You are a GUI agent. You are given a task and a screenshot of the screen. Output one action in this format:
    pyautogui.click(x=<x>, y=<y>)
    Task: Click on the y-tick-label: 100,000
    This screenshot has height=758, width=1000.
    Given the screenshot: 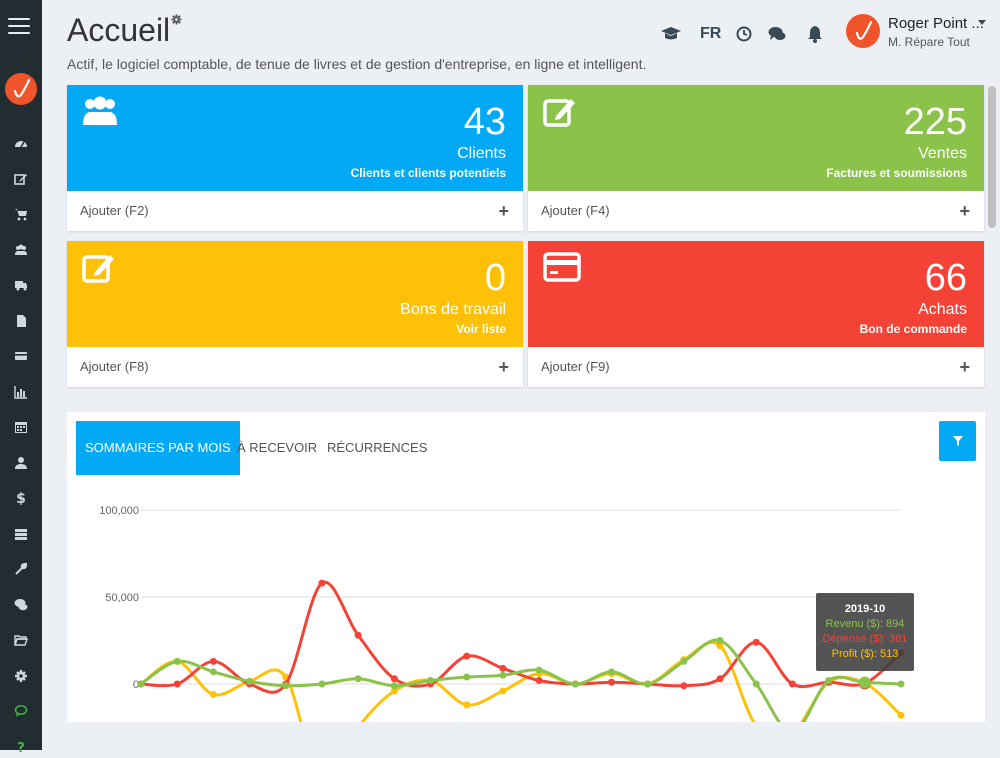 What is the action you would take?
    pyautogui.click(x=119, y=511)
    